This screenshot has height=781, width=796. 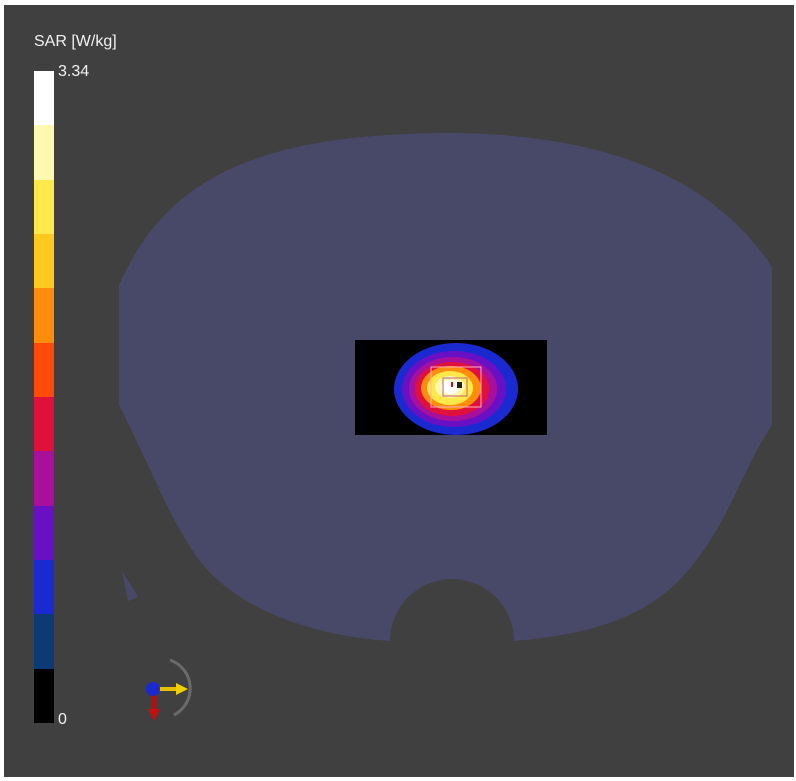 What do you see at coordinates (62, 719) in the screenshot?
I see `colorbar-min-label: 0` at bounding box center [62, 719].